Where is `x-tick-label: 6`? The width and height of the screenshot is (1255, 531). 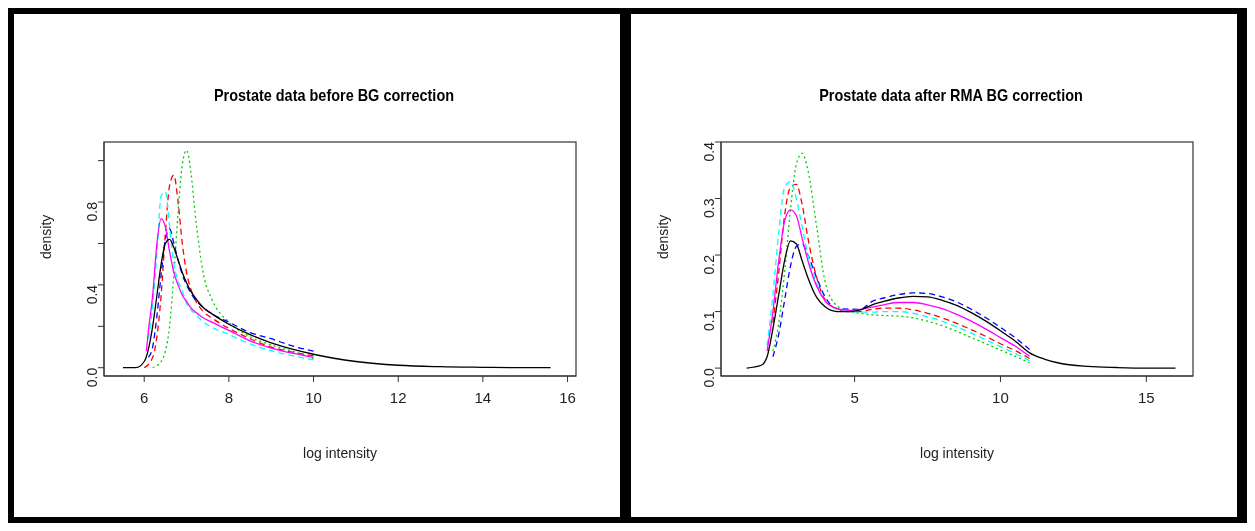
x-tick-label: 6 is located at coordinates (144, 397).